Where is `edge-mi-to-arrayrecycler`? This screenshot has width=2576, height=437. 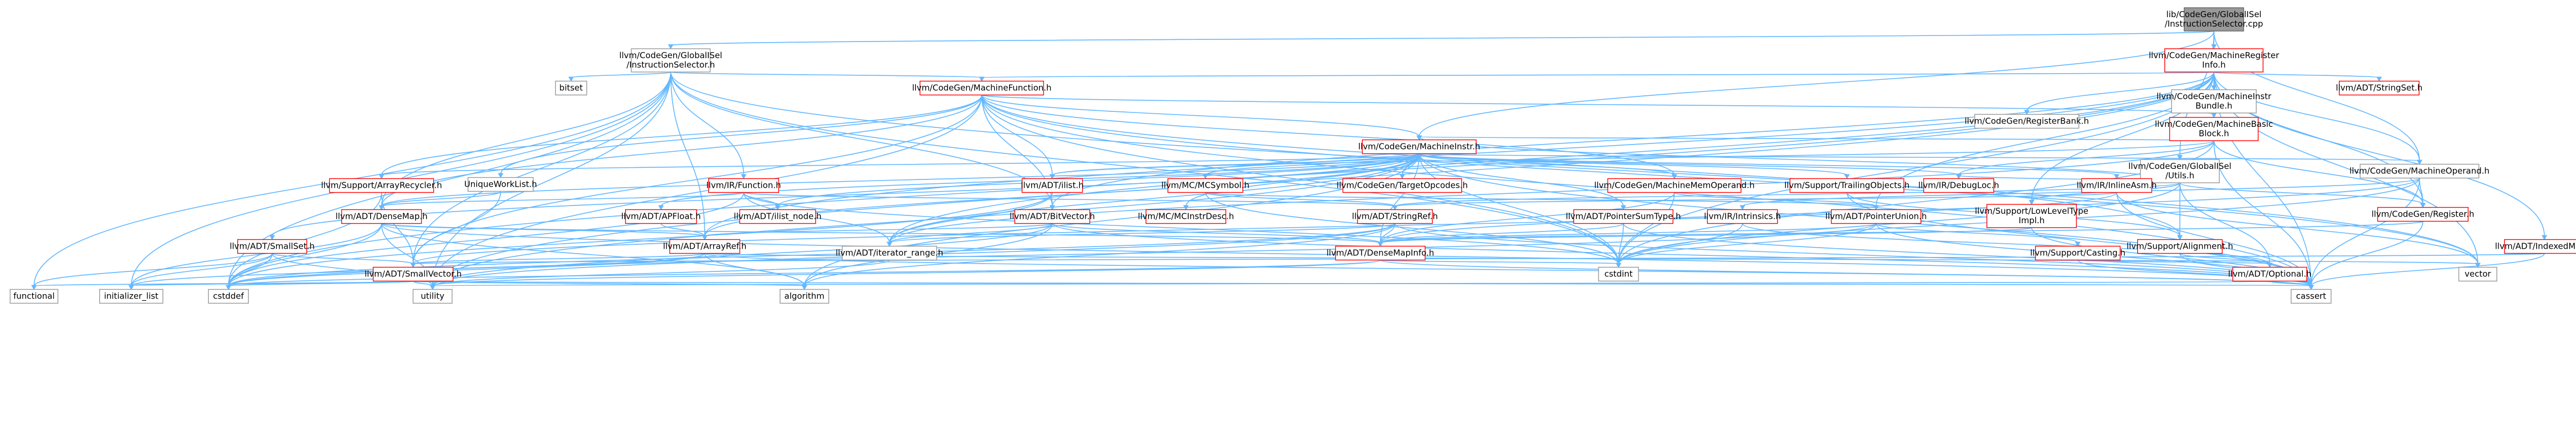
edge-mi-to-arrayrecycler is located at coordinates (900, 165).